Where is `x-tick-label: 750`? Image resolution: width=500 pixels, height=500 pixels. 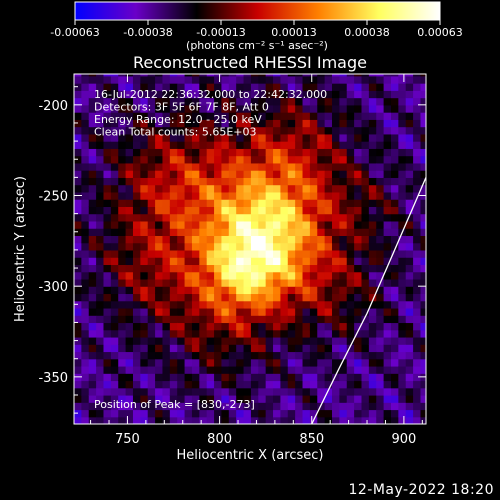
x-tick-label: 750 is located at coordinates (127, 439).